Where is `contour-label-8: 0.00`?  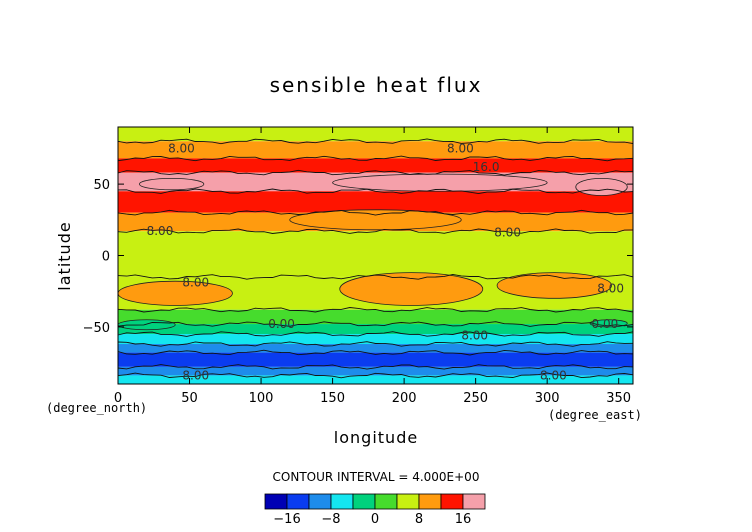
contour-label-8: 0.00 is located at coordinates (605, 324).